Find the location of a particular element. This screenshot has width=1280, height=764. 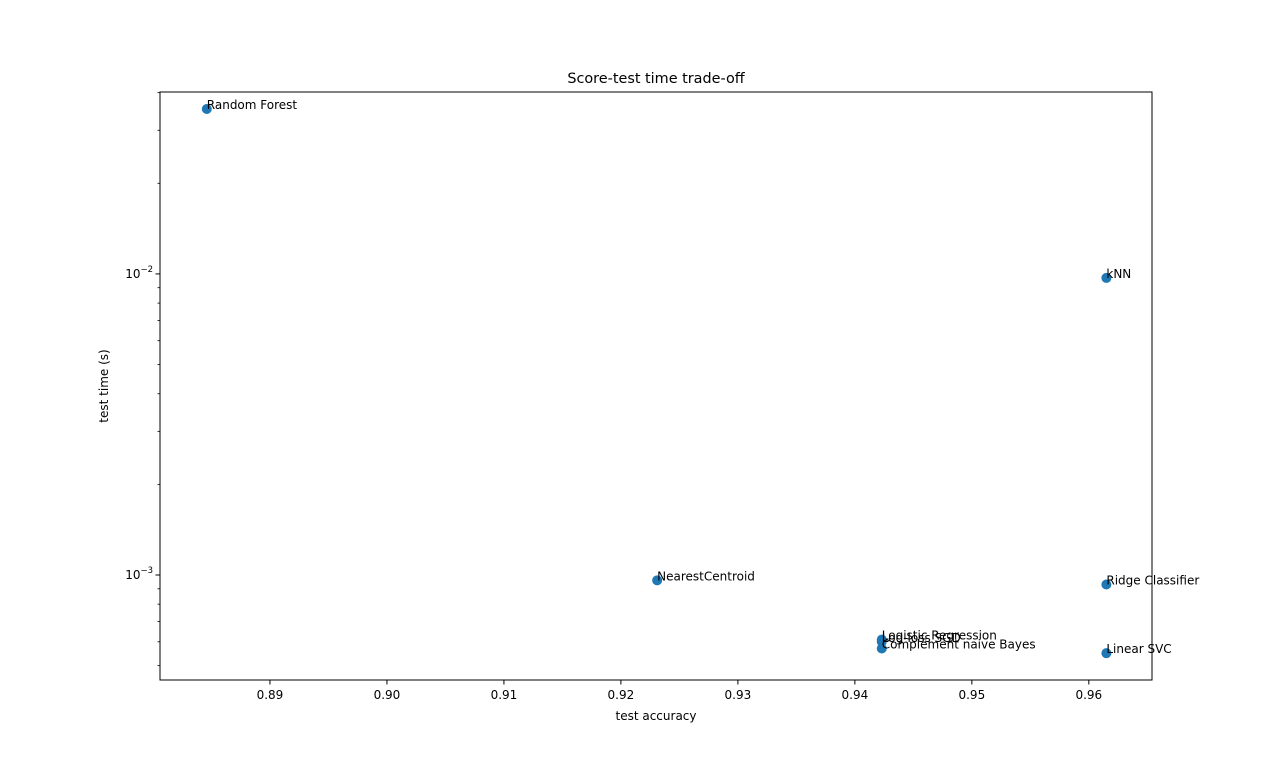

chart-title: Score-test time trade-off is located at coordinates (656, 79).